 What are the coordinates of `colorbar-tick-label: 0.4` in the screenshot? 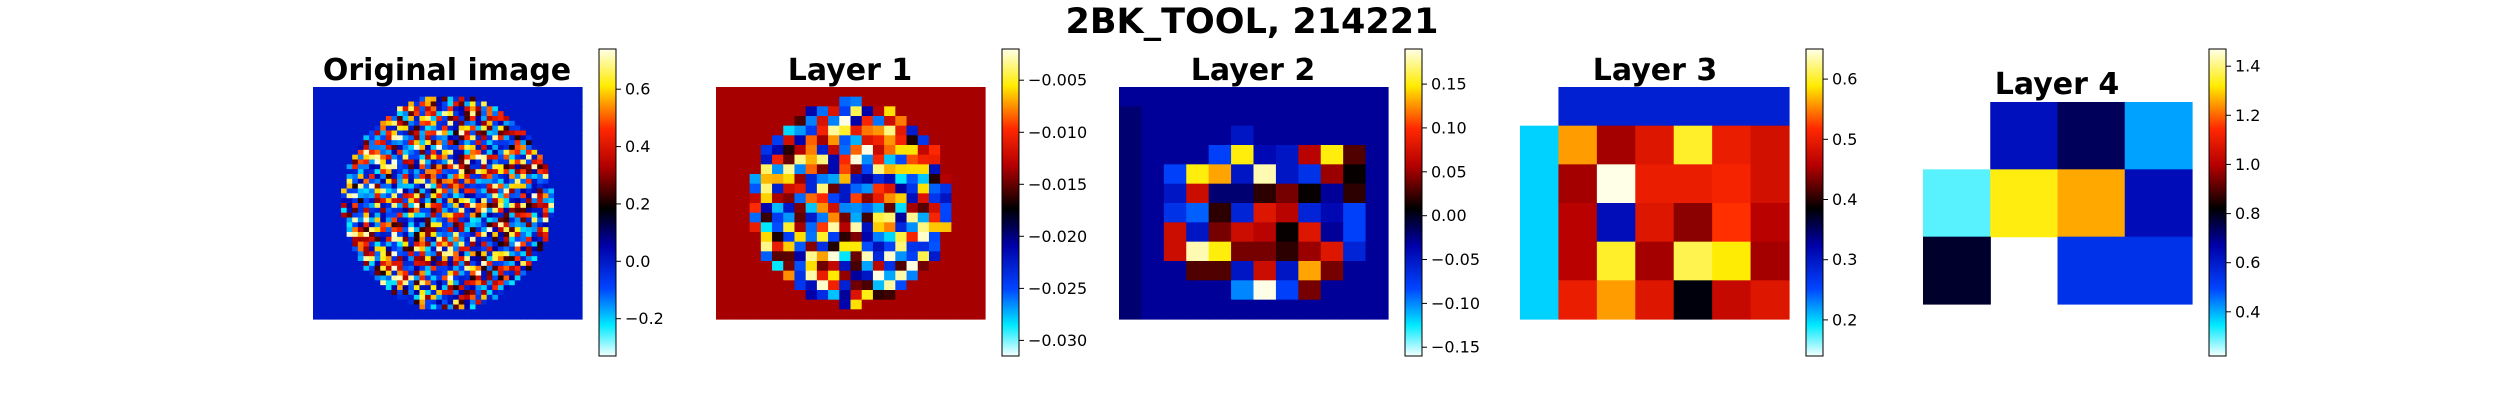 It's located at (1844, 199).